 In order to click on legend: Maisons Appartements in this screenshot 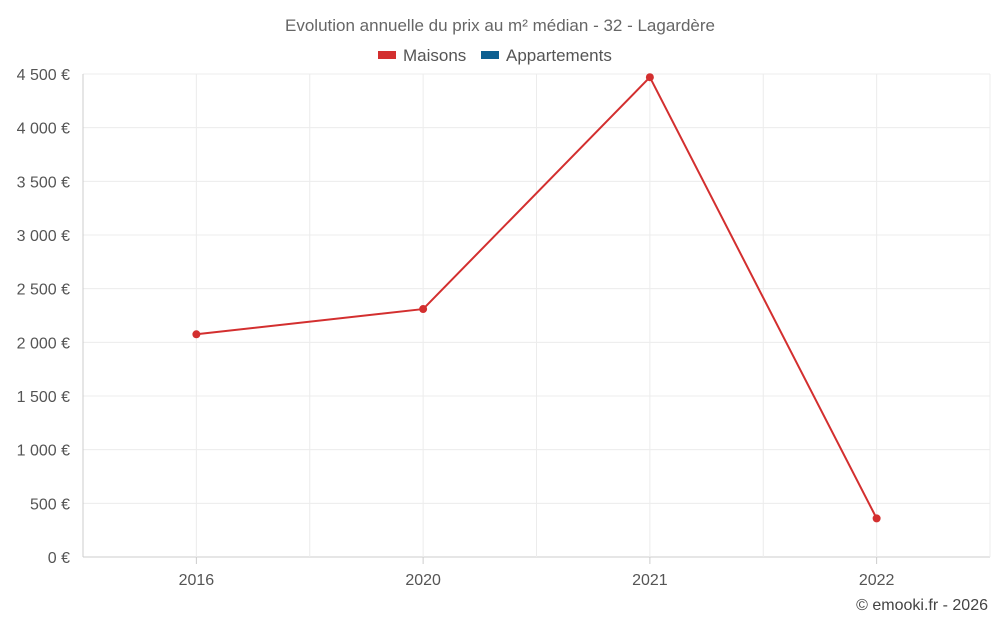, I will do `click(495, 55)`.